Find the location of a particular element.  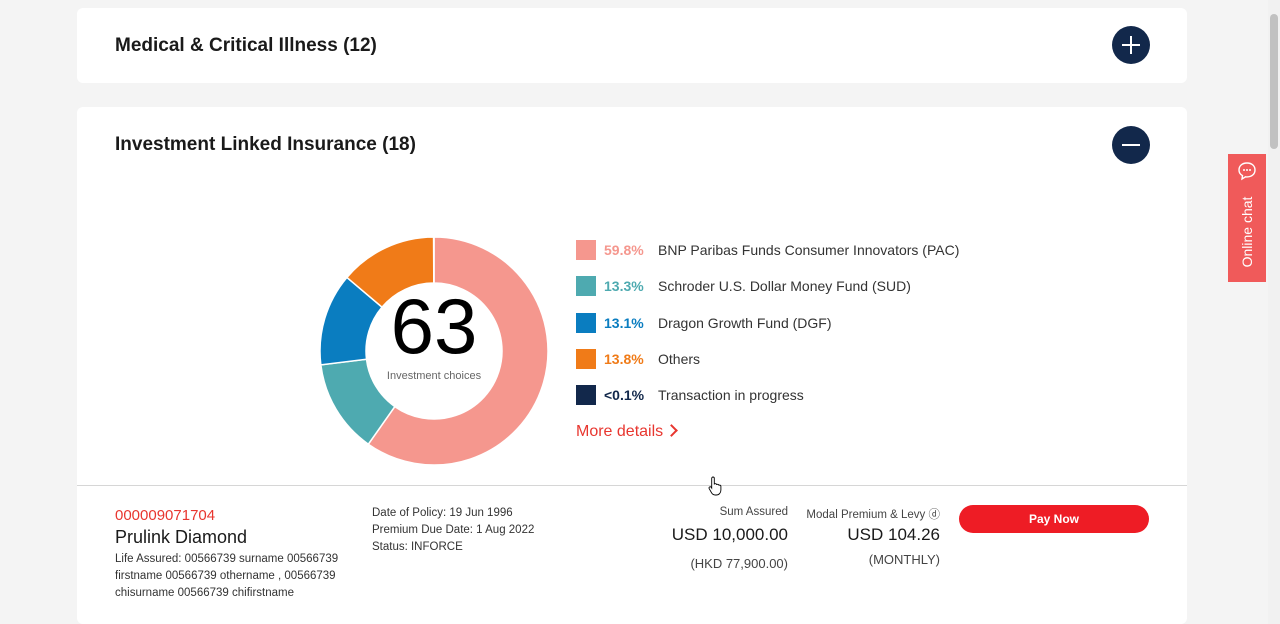

scrollbar-thumb is located at coordinates (1274, 81).